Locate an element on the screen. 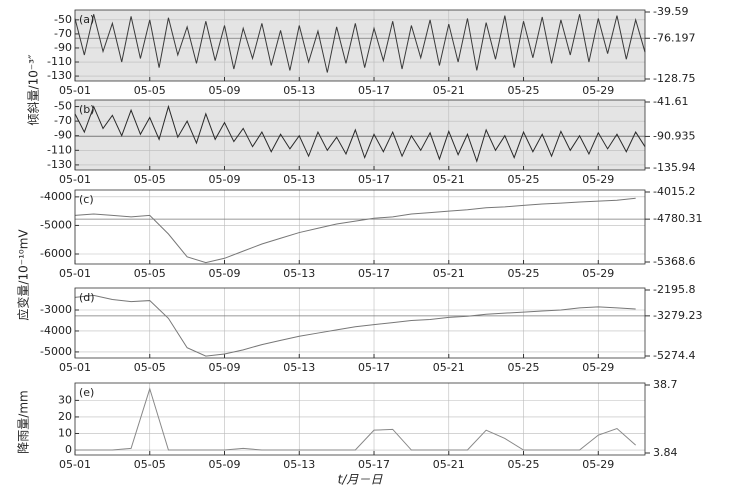  panel-label: (e) is located at coordinates (86, 392).